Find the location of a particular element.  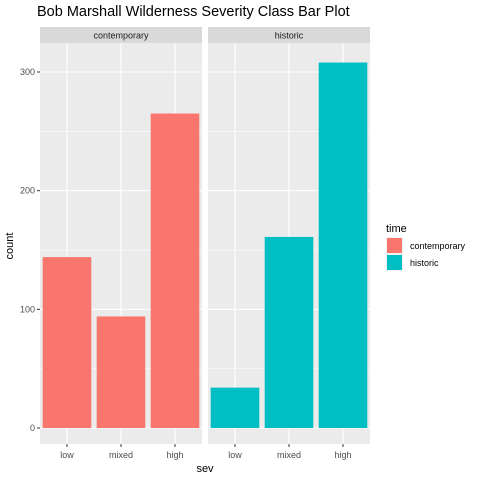

bar-historic-mixed is located at coordinates (289, 332).